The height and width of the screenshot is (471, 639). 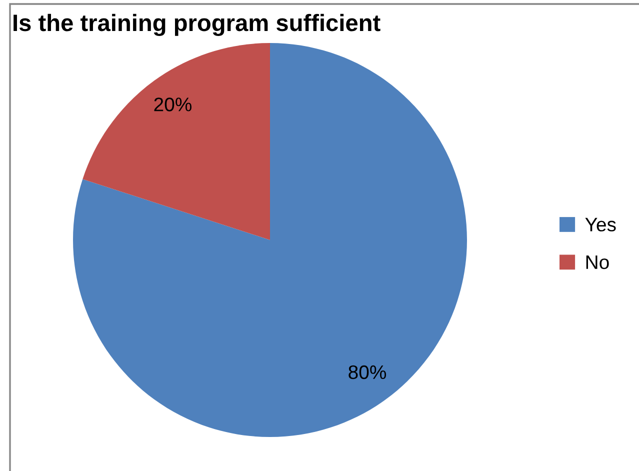 I want to click on legend-label: Yes, so click(x=600, y=225).